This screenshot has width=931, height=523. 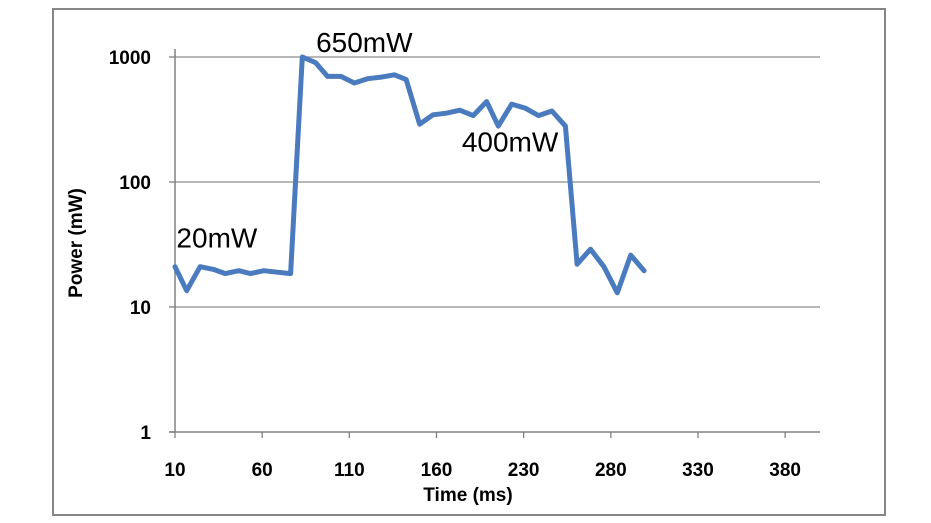 What do you see at coordinates (142, 246) in the screenshot?
I see `y-ticks: 1 10 100 1000` at bounding box center [142, 246].